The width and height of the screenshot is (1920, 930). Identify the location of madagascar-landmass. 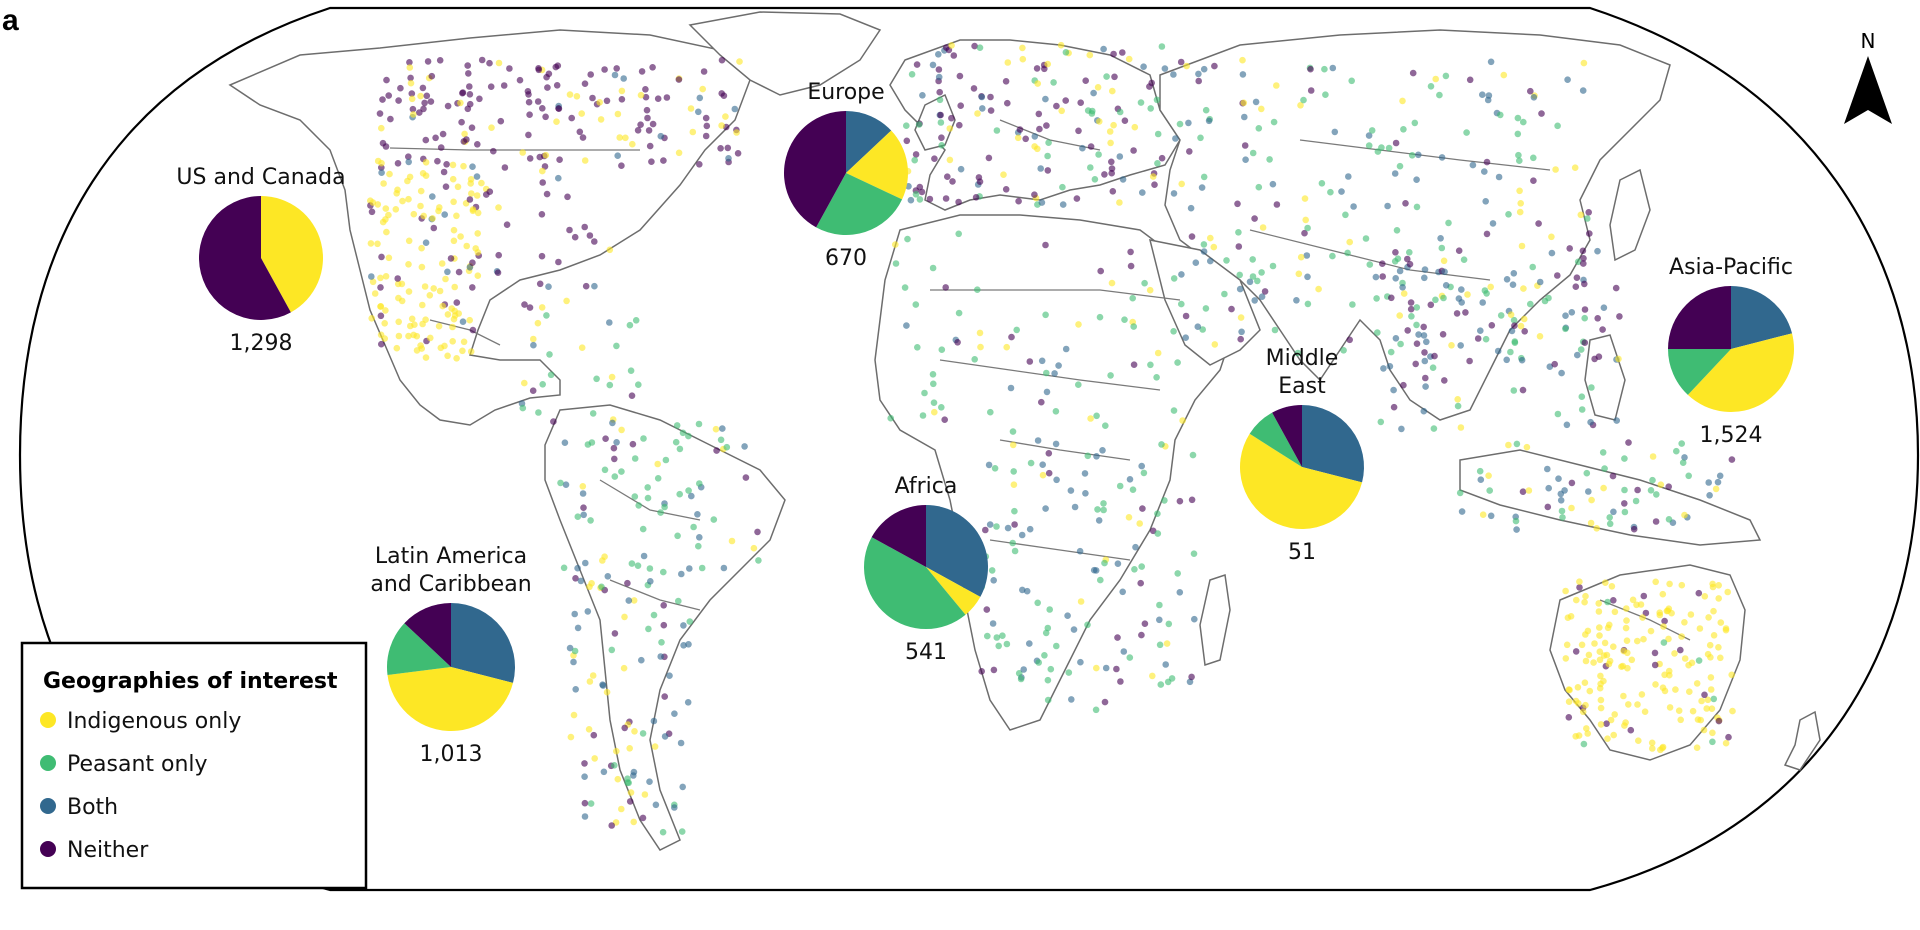
(1215, 620).